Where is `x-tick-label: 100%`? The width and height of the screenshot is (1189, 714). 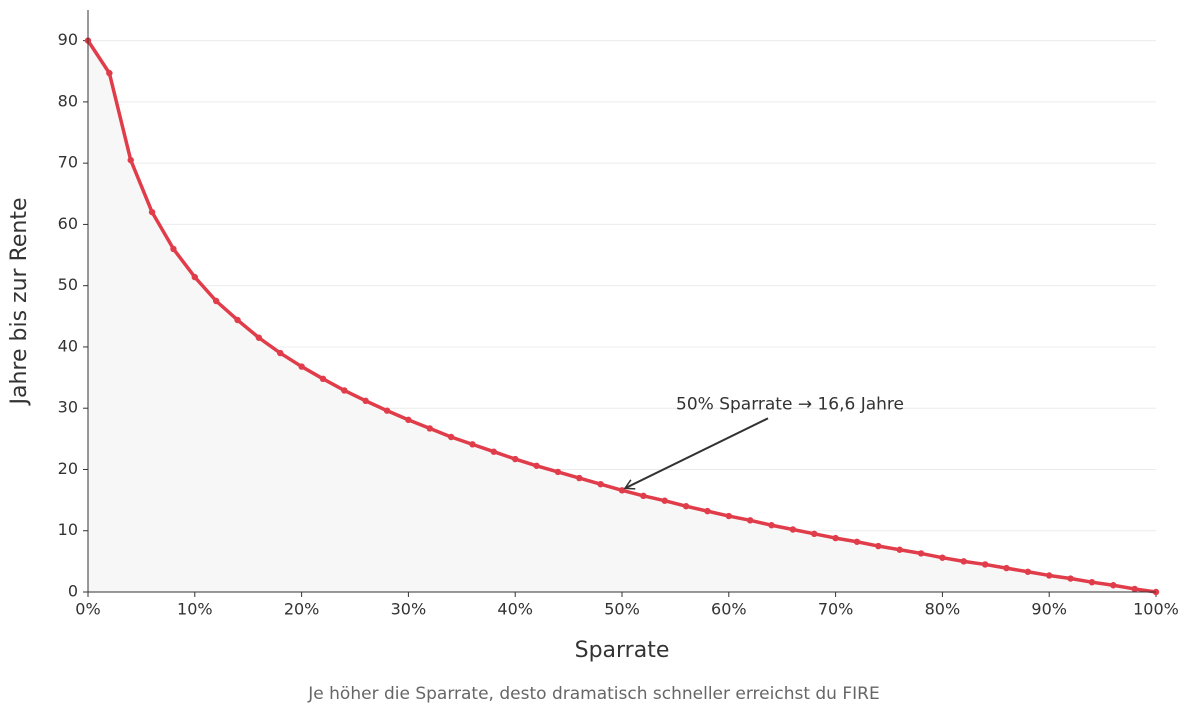
x-tick-label: 100% is located at coordinates (1156, 609).